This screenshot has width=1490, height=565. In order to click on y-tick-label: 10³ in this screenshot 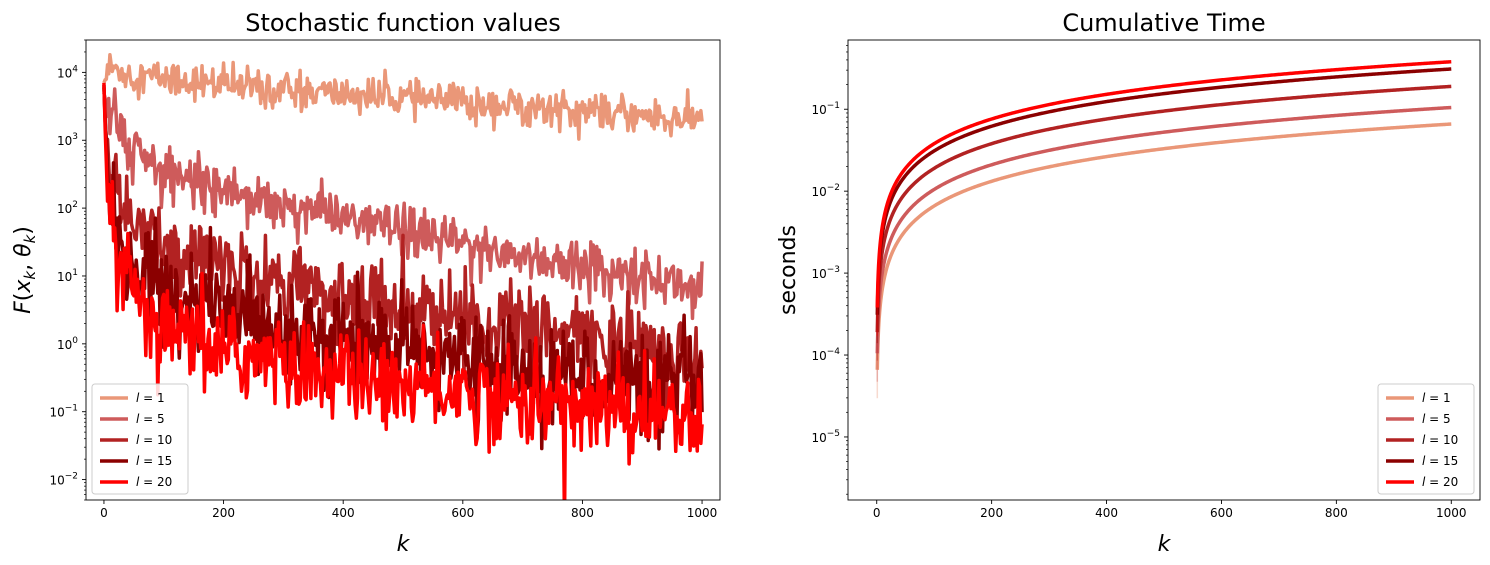, I will do `click(67, 140)`.